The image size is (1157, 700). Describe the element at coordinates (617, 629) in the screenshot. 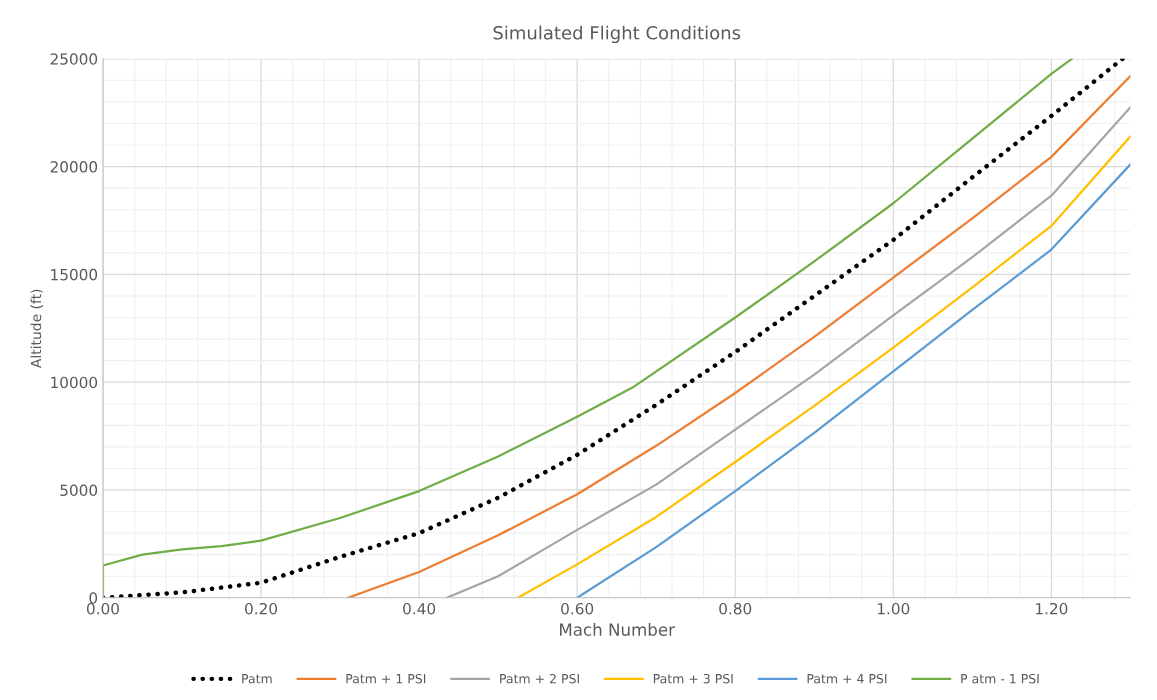

I see `x-axis-title: Mach Number` at that location.